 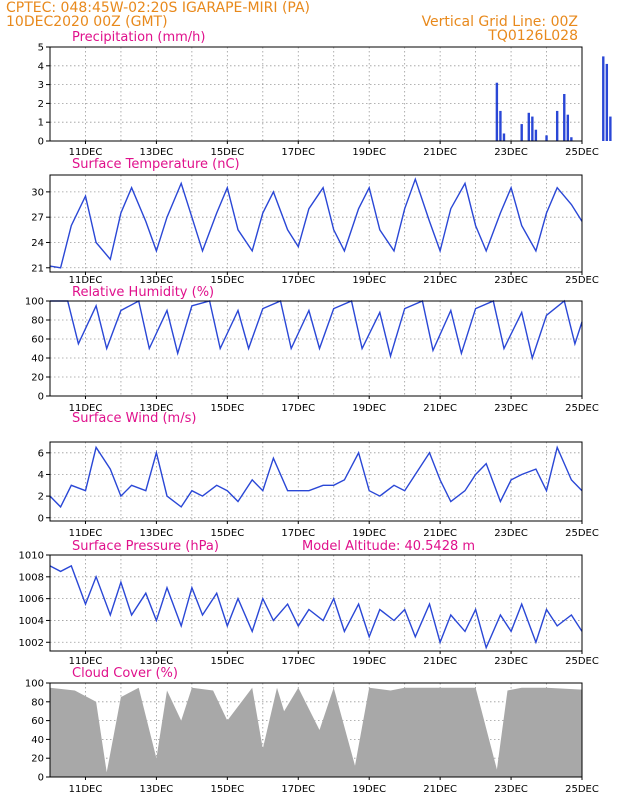 What do you see at coordinates (37, 243) in the screenshot?
I see `y-tick-label: 24` at bounding box center [37, 243].